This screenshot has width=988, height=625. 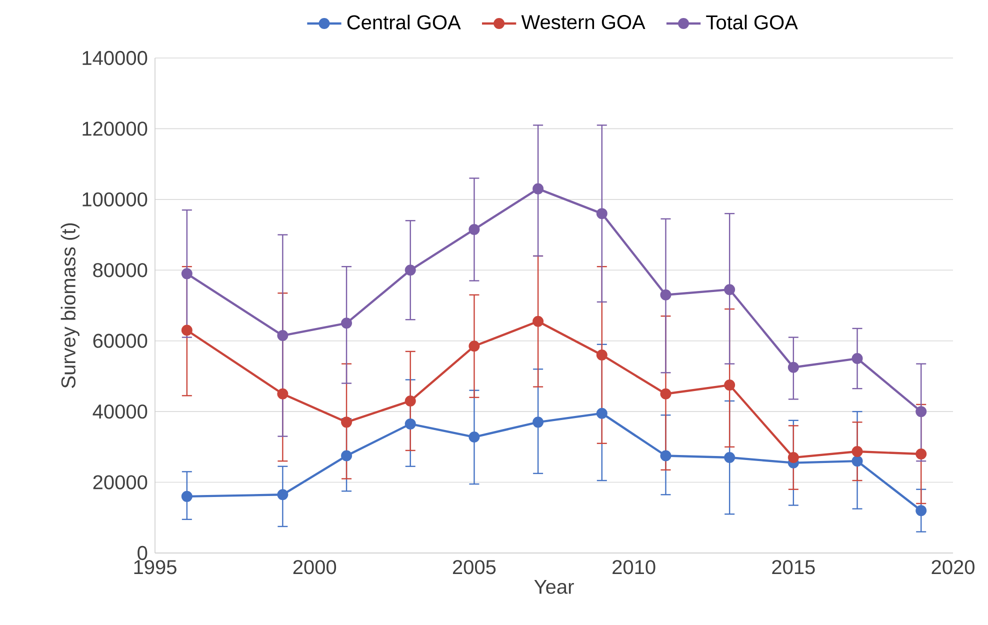 What do you see at coordinates (474, 567) in the screenshot?
I see `x-tick-label: 2005` at bounding box center [474, 567].